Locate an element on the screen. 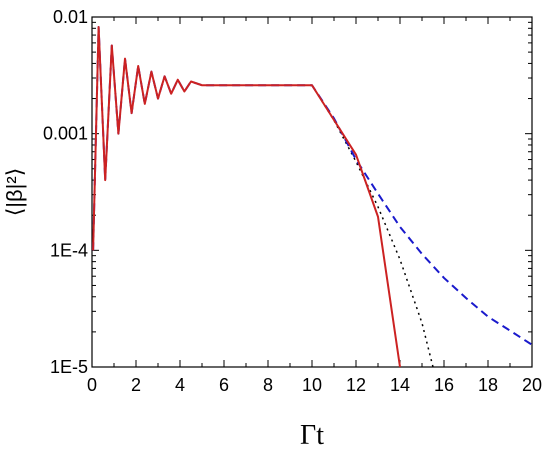  y-tick-label: 0.01 is located at coordinates (70, 17).